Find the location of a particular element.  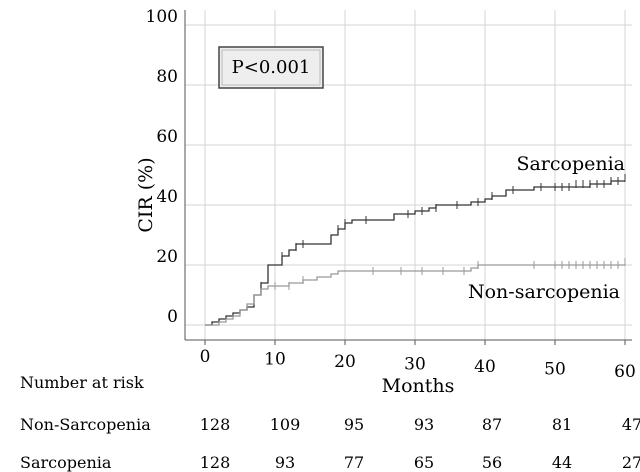

y-tick-label: 20 is located at coordinates (167, 257).